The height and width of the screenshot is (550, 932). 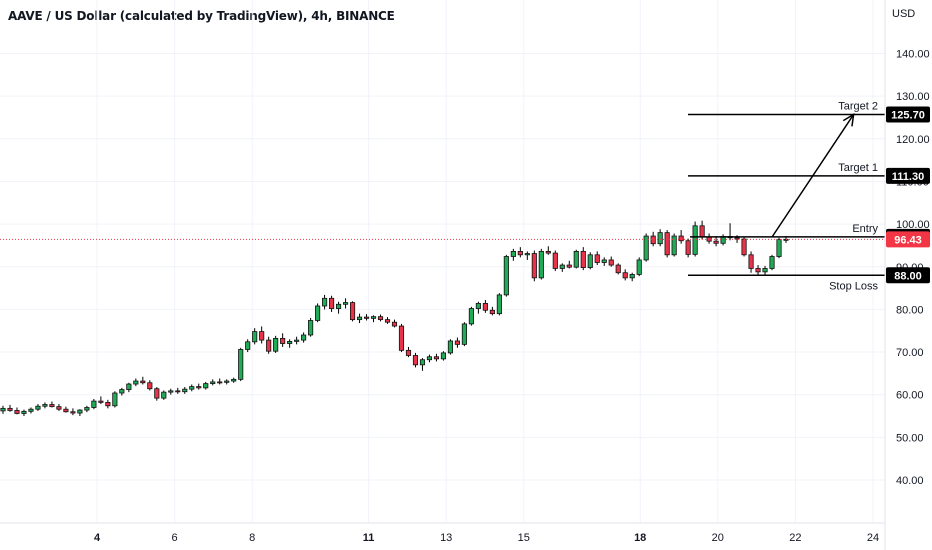 I want to click on x-tick-label: 18, so click(x=640, y=538).